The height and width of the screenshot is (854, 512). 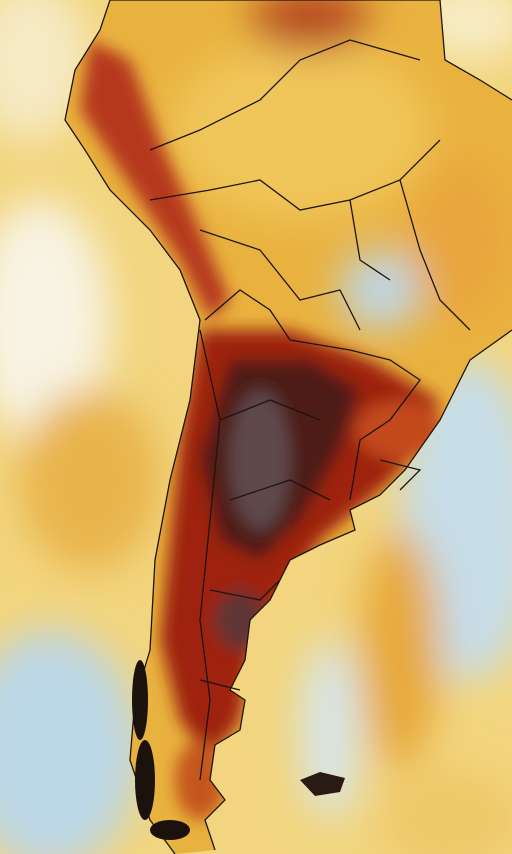 I want to click on chilean-fjords, so click(x=161, y=750).